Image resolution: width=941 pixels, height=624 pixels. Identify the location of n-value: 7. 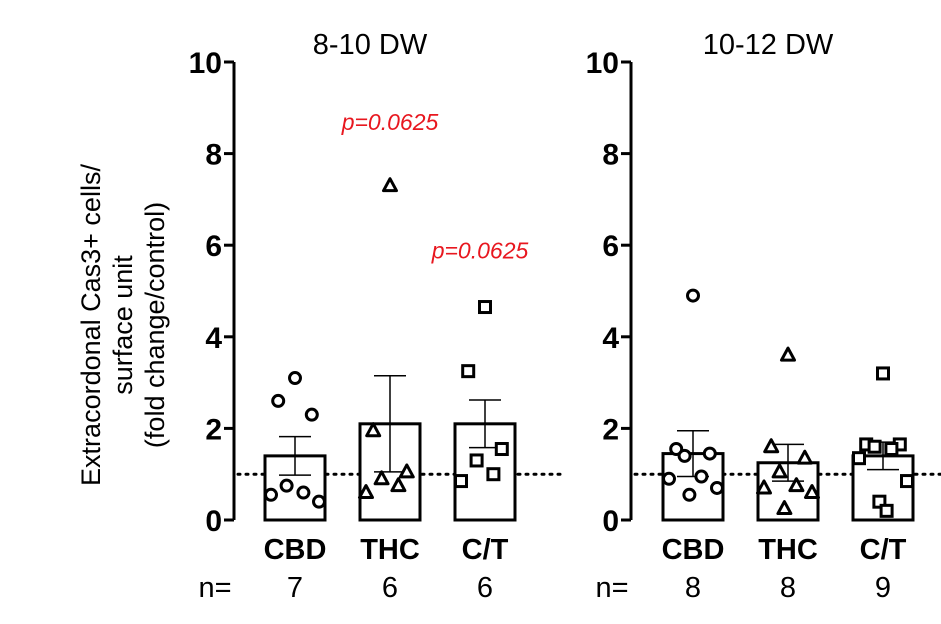
(295, 588).